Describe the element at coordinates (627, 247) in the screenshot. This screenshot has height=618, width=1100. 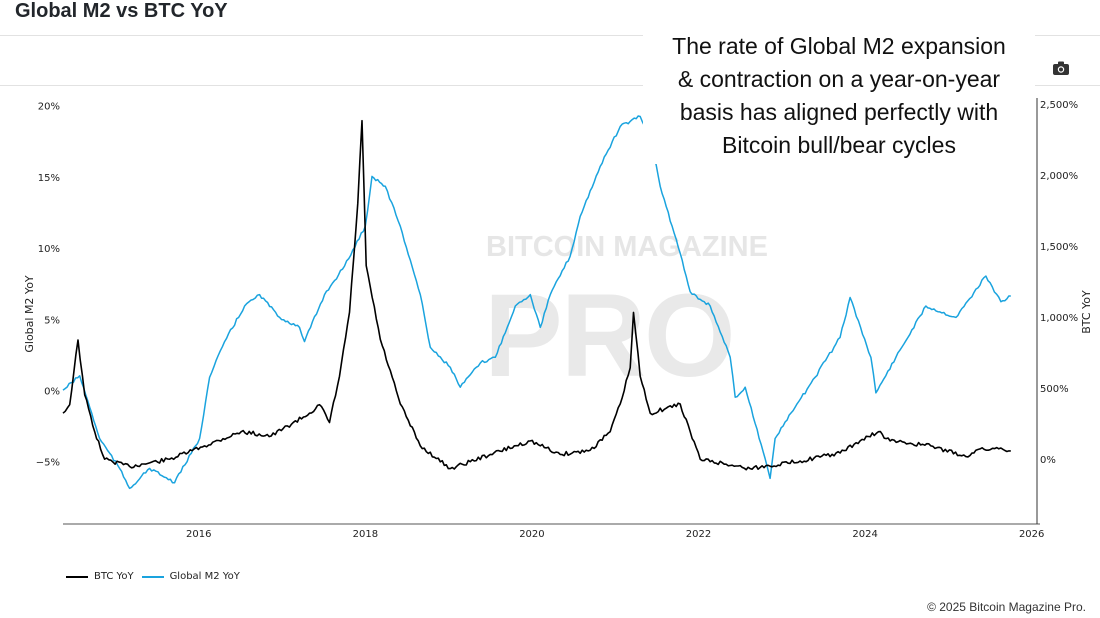
I see `watermark-text: BITCOIN MAGAZINE` at that location.